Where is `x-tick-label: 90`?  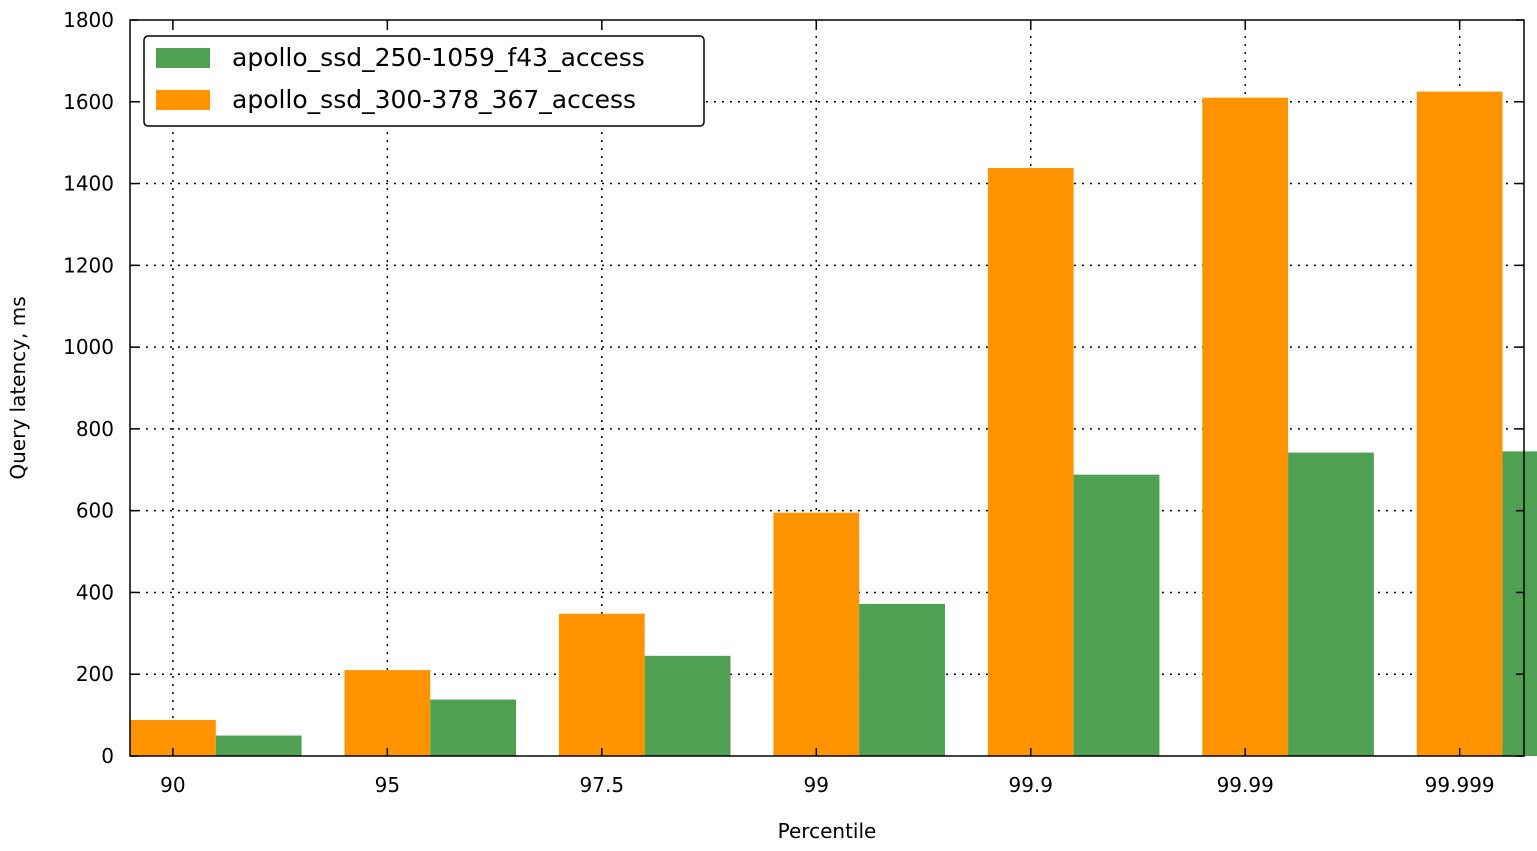
x-tick-label: 90 is located at coordinates (172, 785).